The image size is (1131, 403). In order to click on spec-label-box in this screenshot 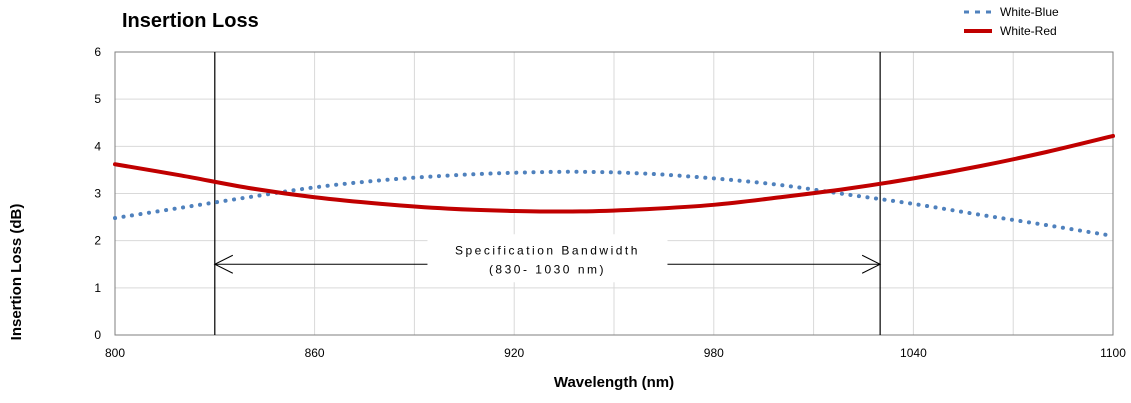, I will do `click(547, 258)`.